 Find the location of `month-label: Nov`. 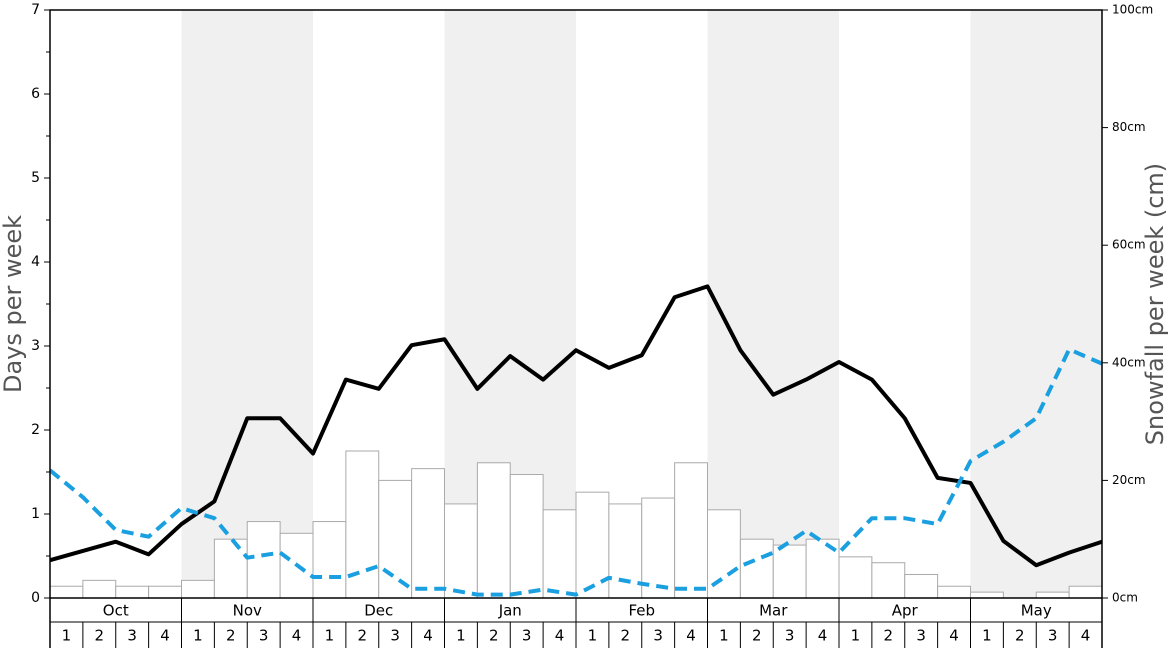

month-label: Nov is located at coordinates (247, 611).